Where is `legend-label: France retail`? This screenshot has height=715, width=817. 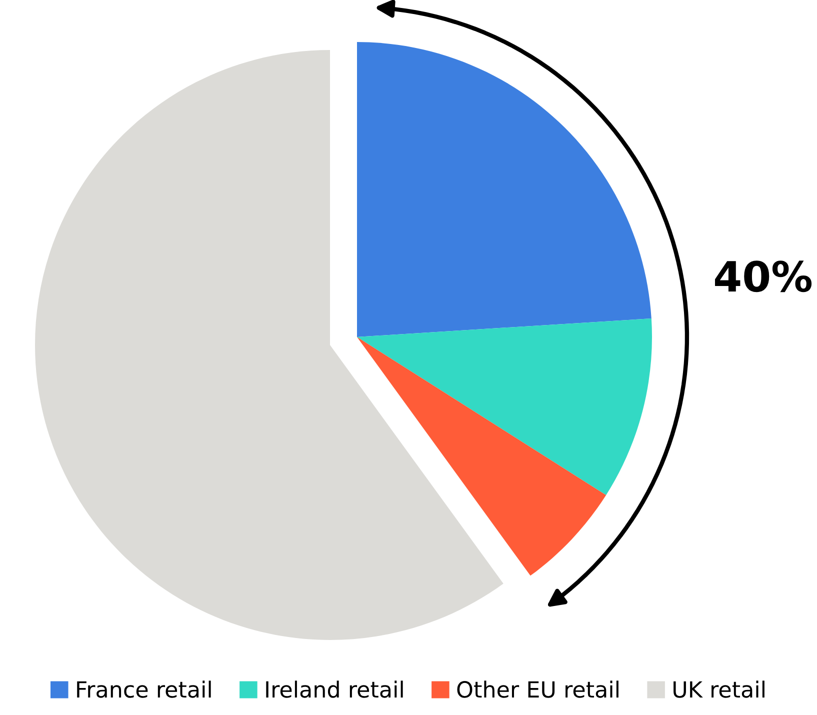 legend-label: France retail is located at coordinates (144, 689).